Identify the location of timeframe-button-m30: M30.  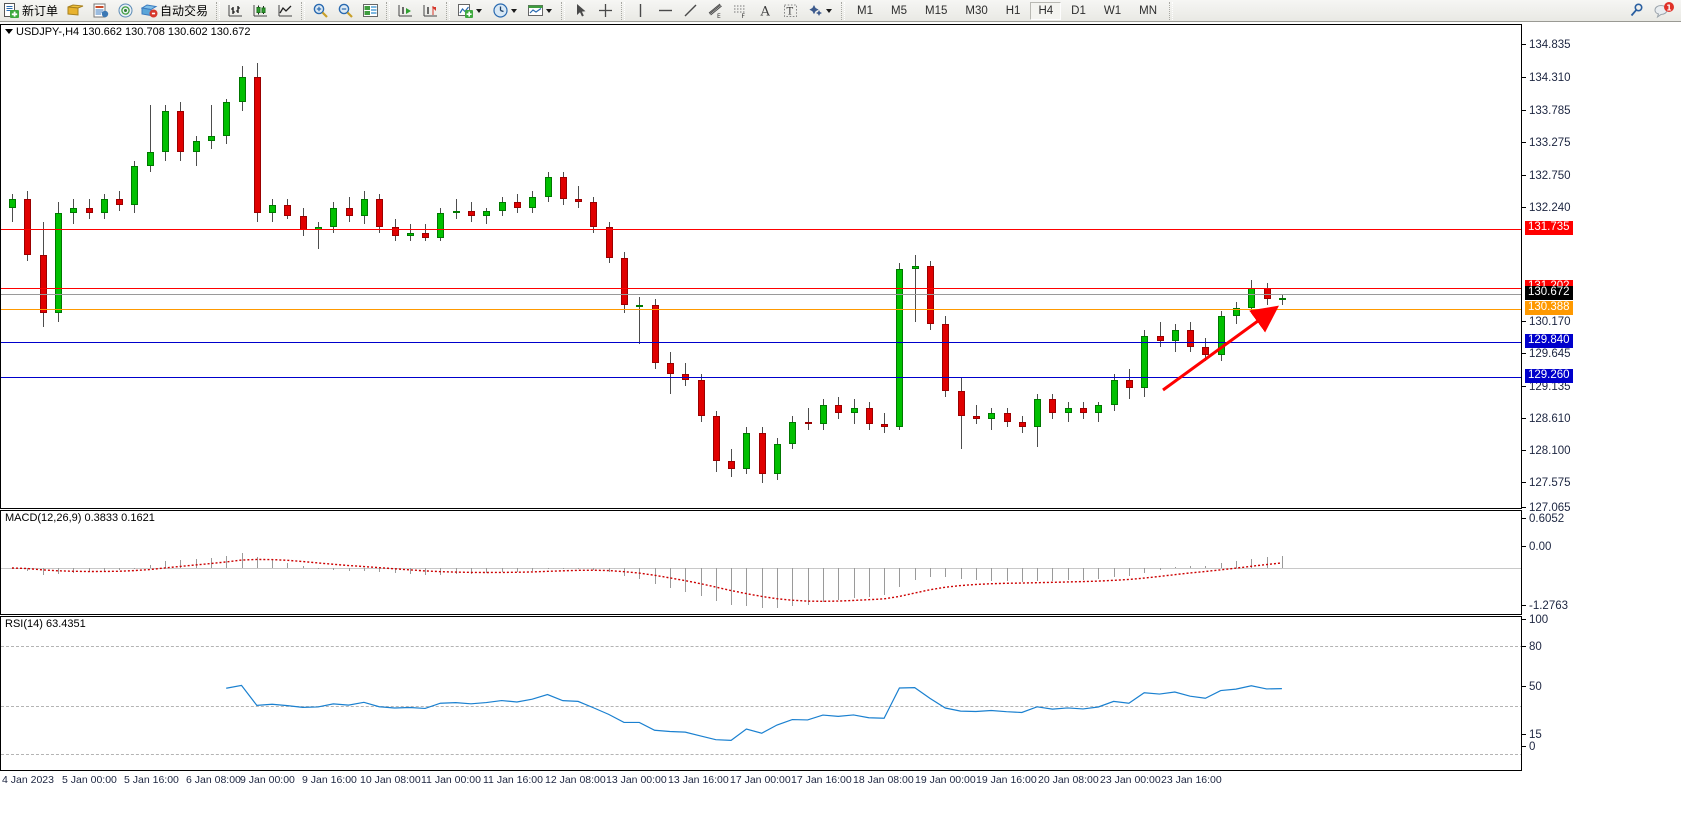
(976, 10).